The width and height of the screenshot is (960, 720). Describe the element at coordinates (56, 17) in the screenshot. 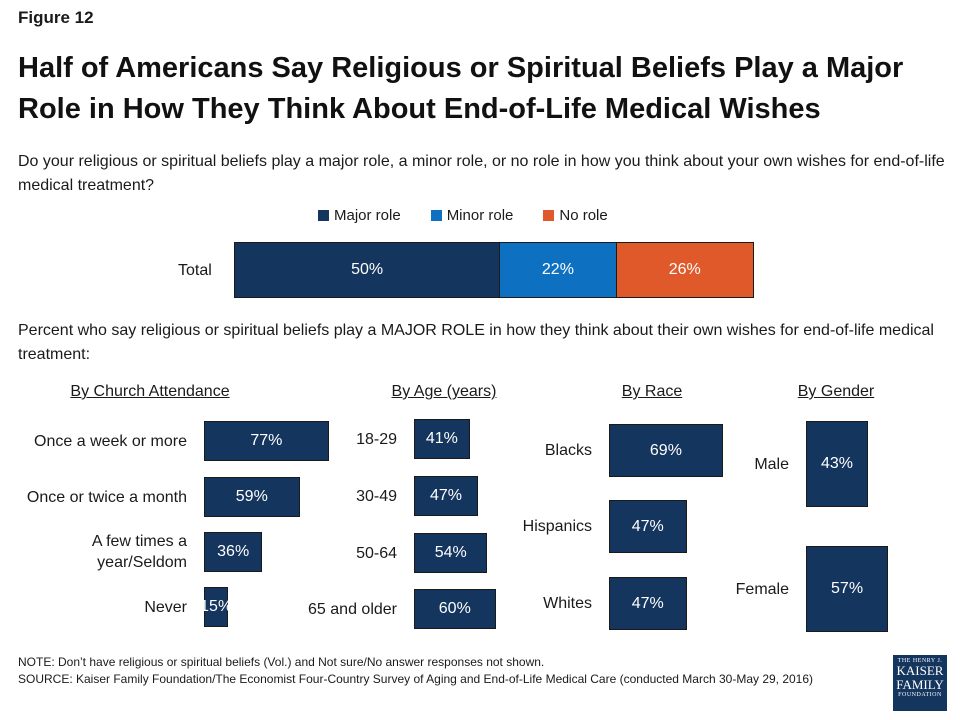

I see `figure-label: Figure 12` at that location.